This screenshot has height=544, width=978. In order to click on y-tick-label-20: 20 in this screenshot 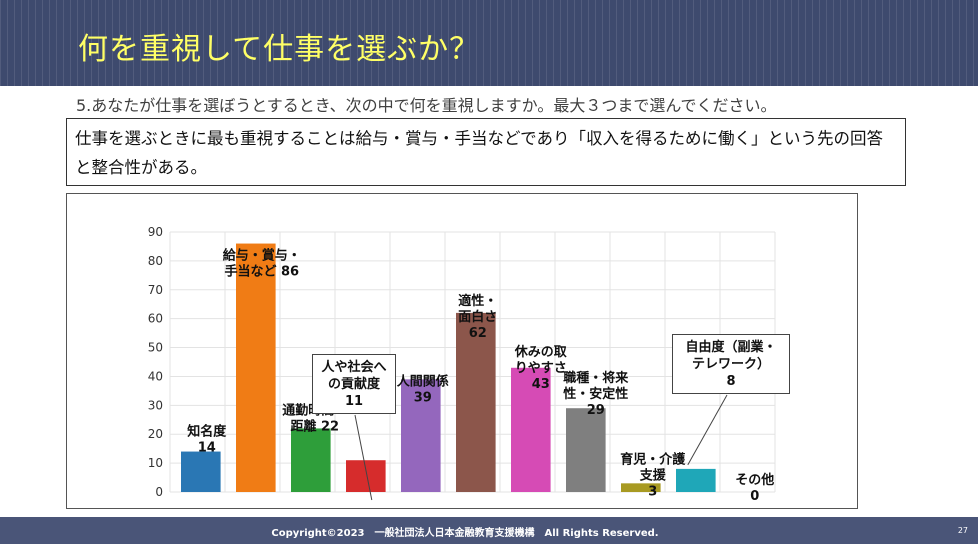, I will do `click(155, 434)`.